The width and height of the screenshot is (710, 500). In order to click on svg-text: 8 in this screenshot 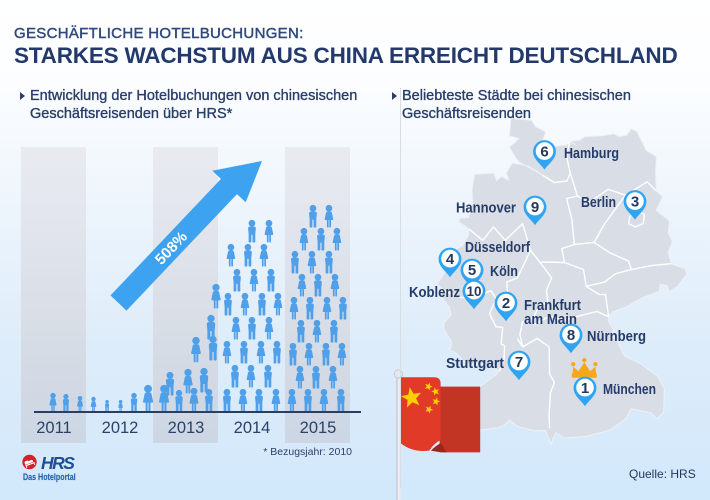, I will do `click(571, 335)`.